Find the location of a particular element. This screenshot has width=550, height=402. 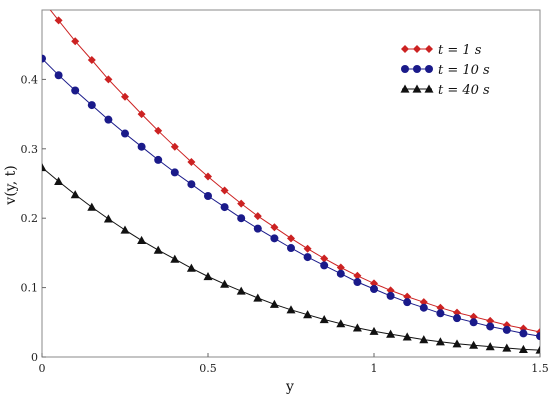

legend: t = 1 s t = 10 s t = 40 s is located at coordinates (445, 70).